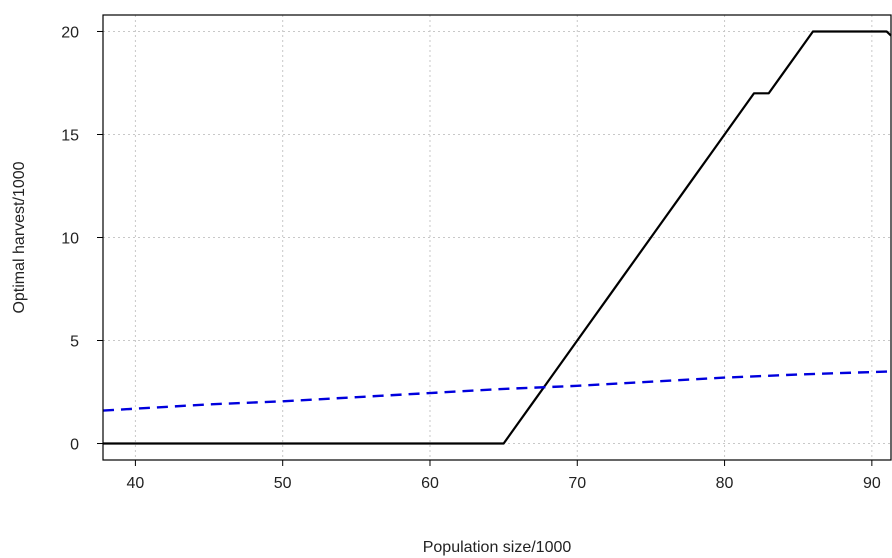 The width and height of the screenshot is (892, 558). Describe the element at coordinates (872, 483) in the screenshot. I see `x-tick-label: 90` at that location.